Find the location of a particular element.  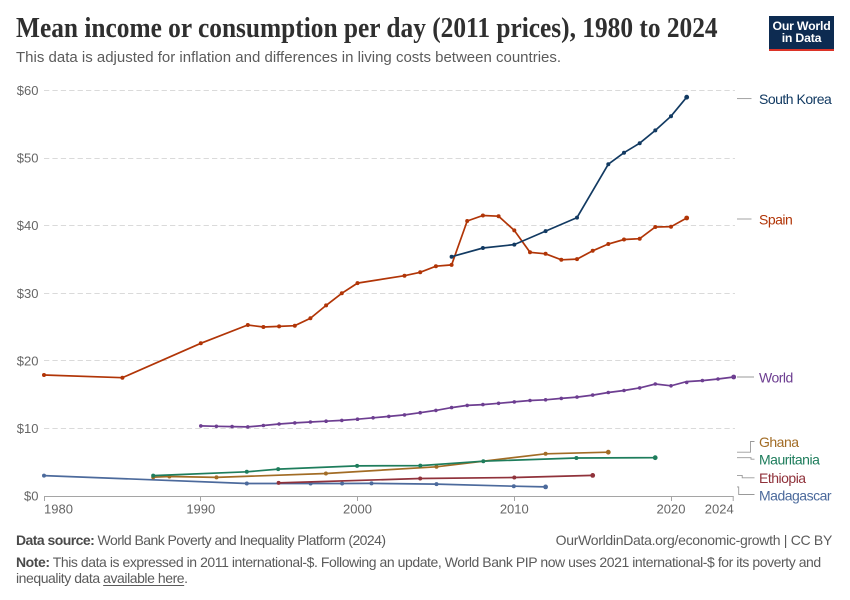

svg-text: 1980 is located at coordinates (58, 509).